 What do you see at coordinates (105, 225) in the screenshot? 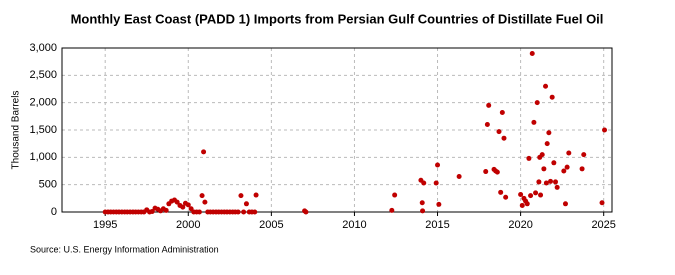
I see `x-tick-label: 1995` at bounding box center [105, 225].